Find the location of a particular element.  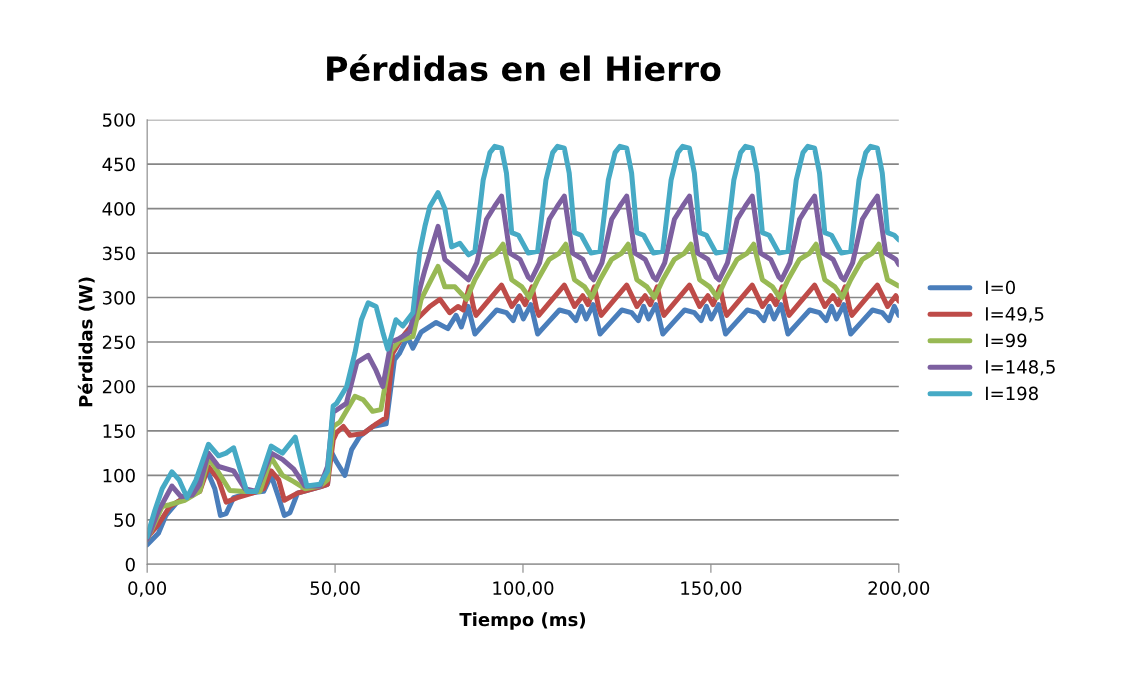

x-axis-title: Tiempo (ms) is located at coordinates (522, 621).